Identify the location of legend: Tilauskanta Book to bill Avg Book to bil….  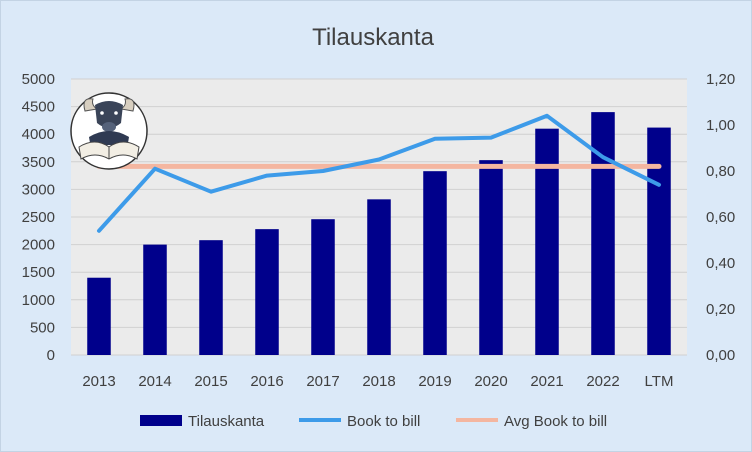
(373, 421).